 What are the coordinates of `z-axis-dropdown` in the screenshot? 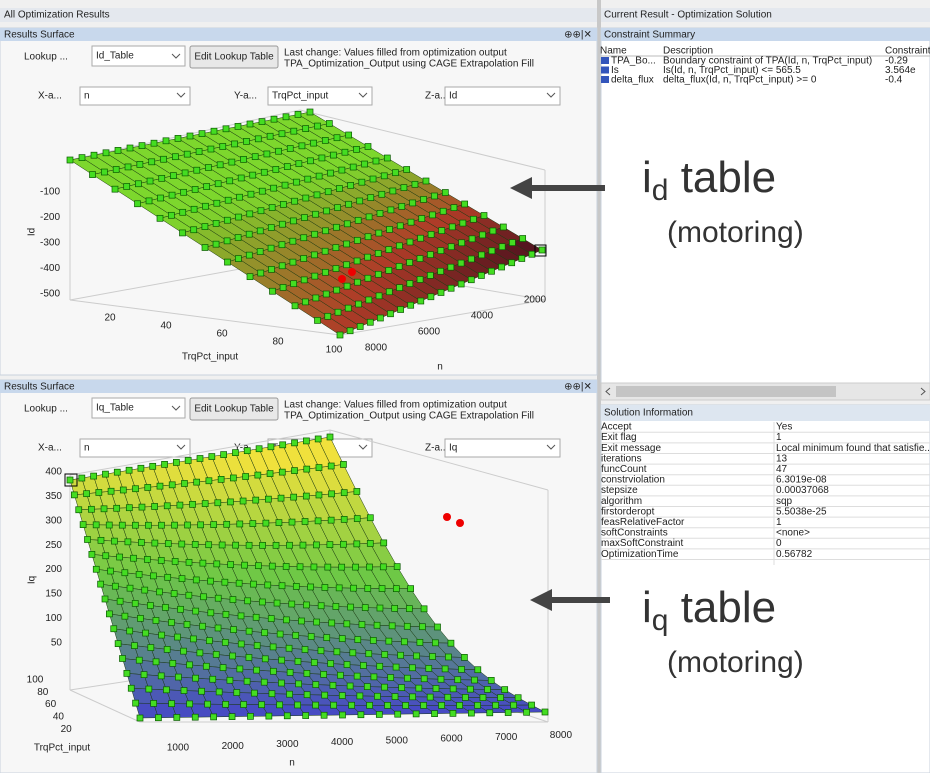 It's located at (502, 448).